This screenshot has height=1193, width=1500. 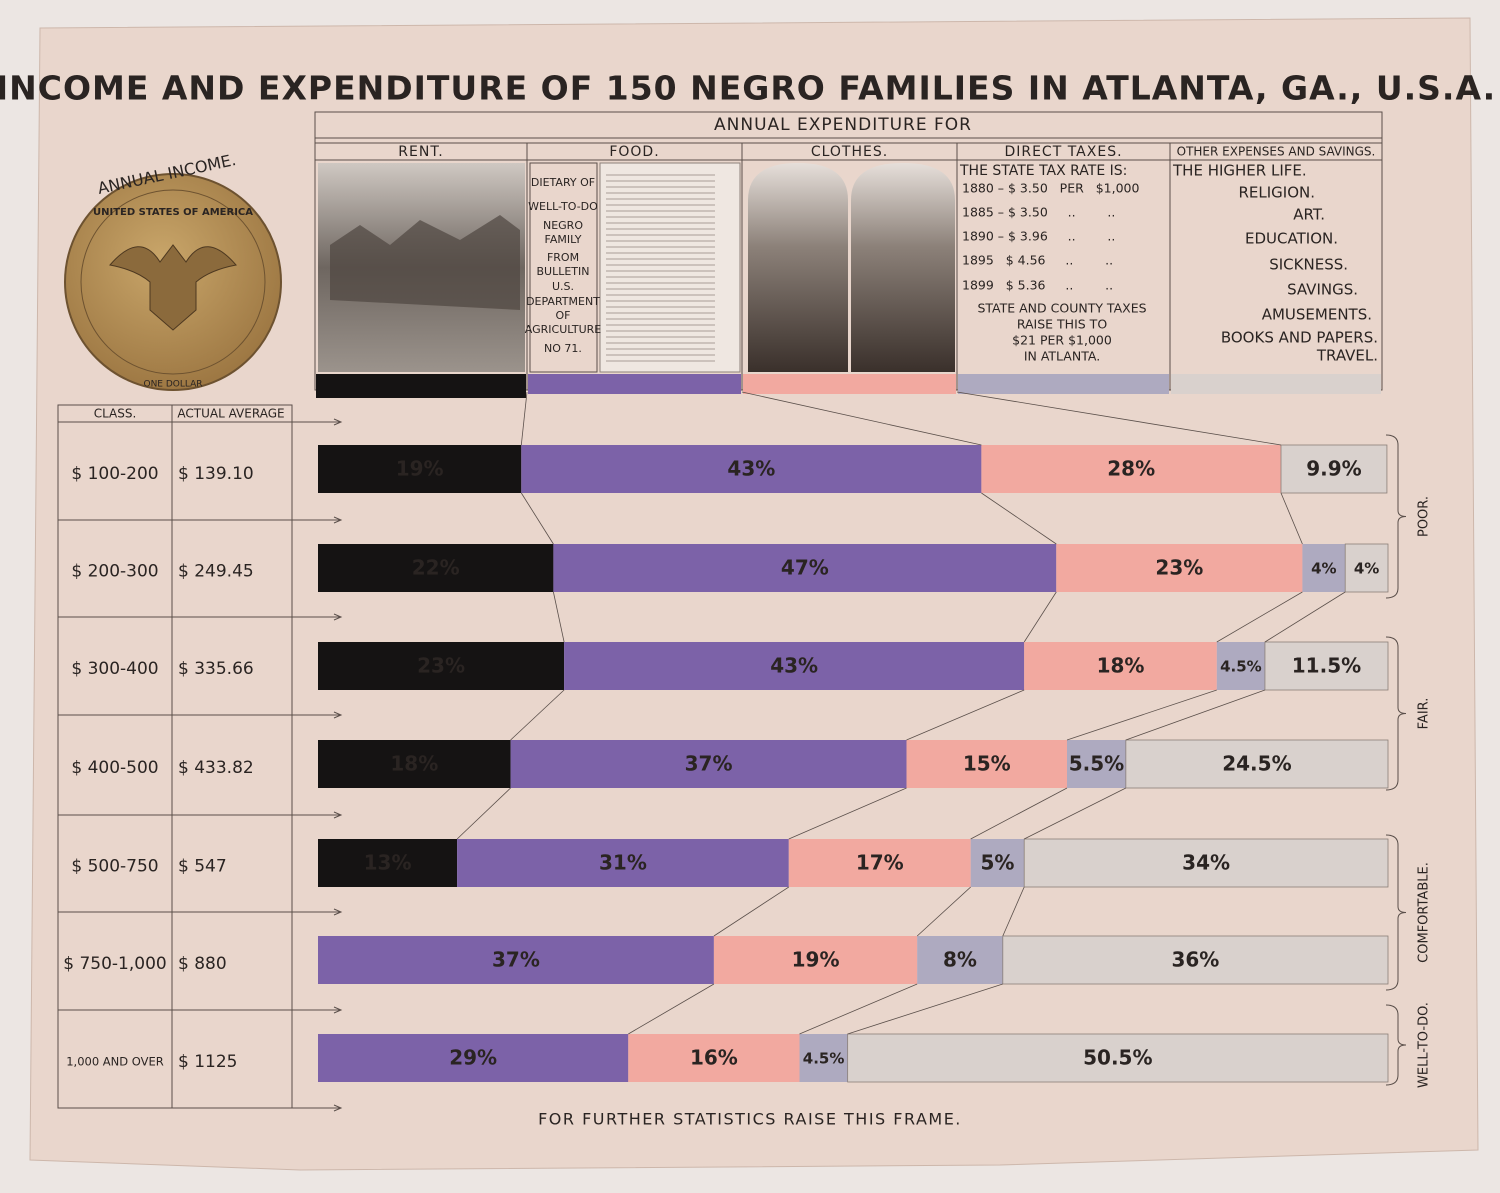 I want to click on value-label: 15%, so click(x=987, y=764).